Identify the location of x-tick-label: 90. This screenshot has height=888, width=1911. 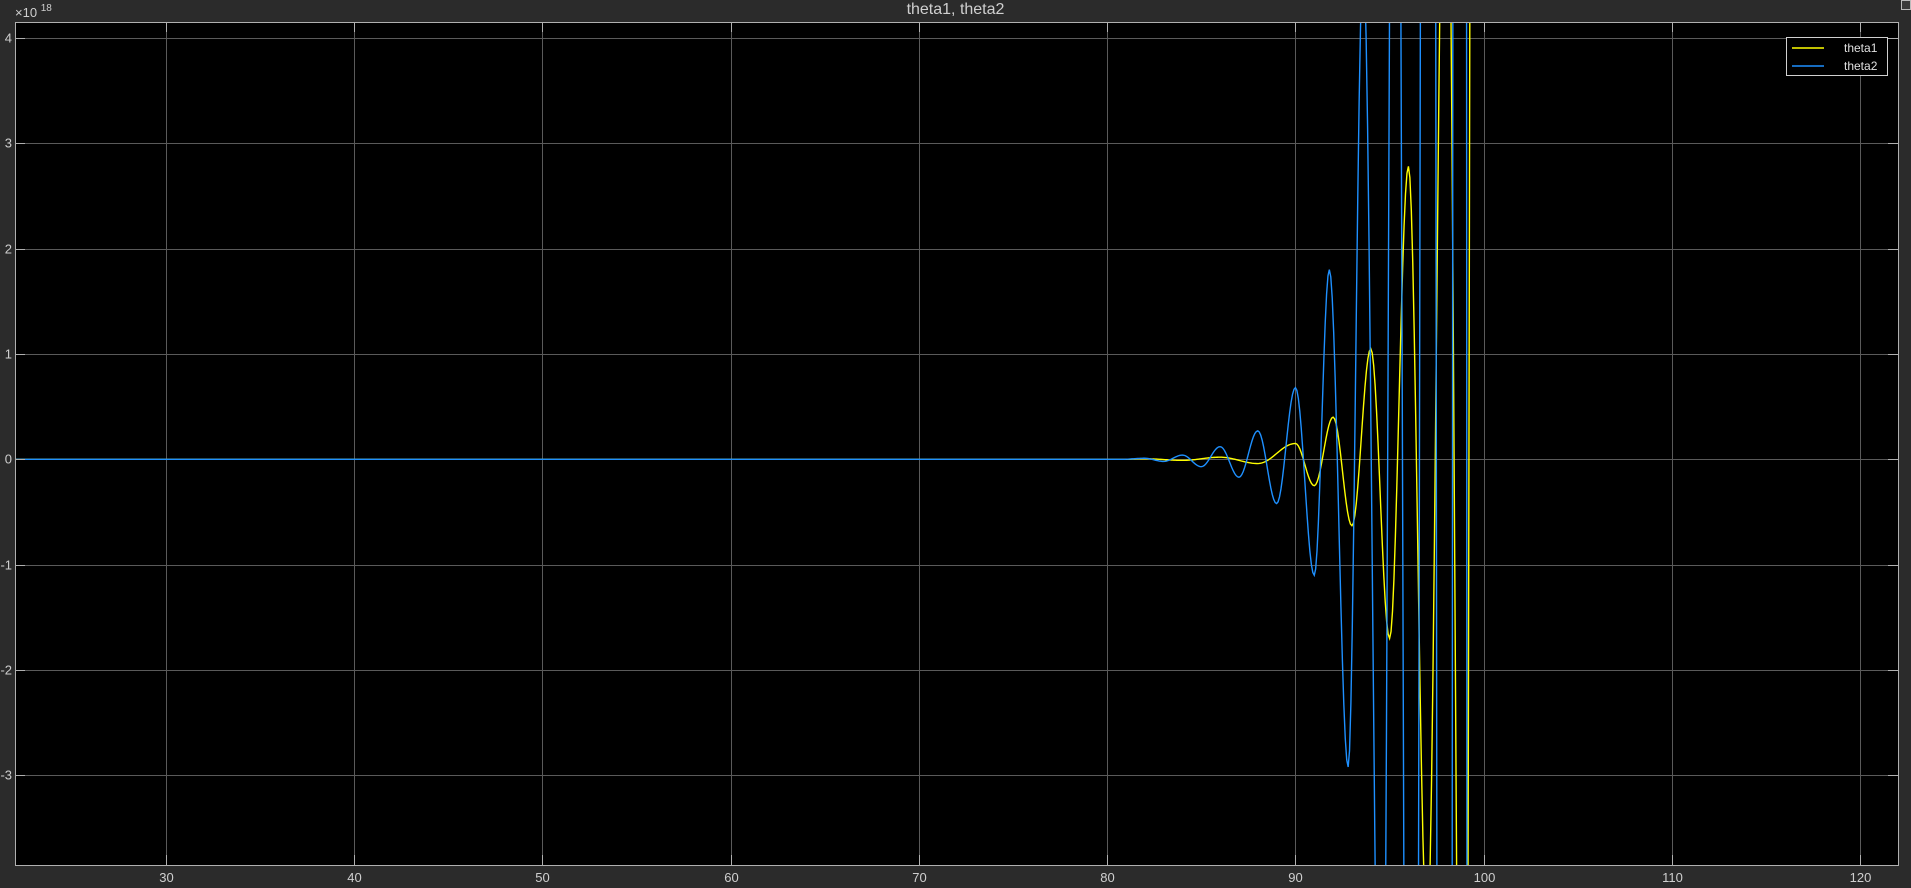
(1295, 877).